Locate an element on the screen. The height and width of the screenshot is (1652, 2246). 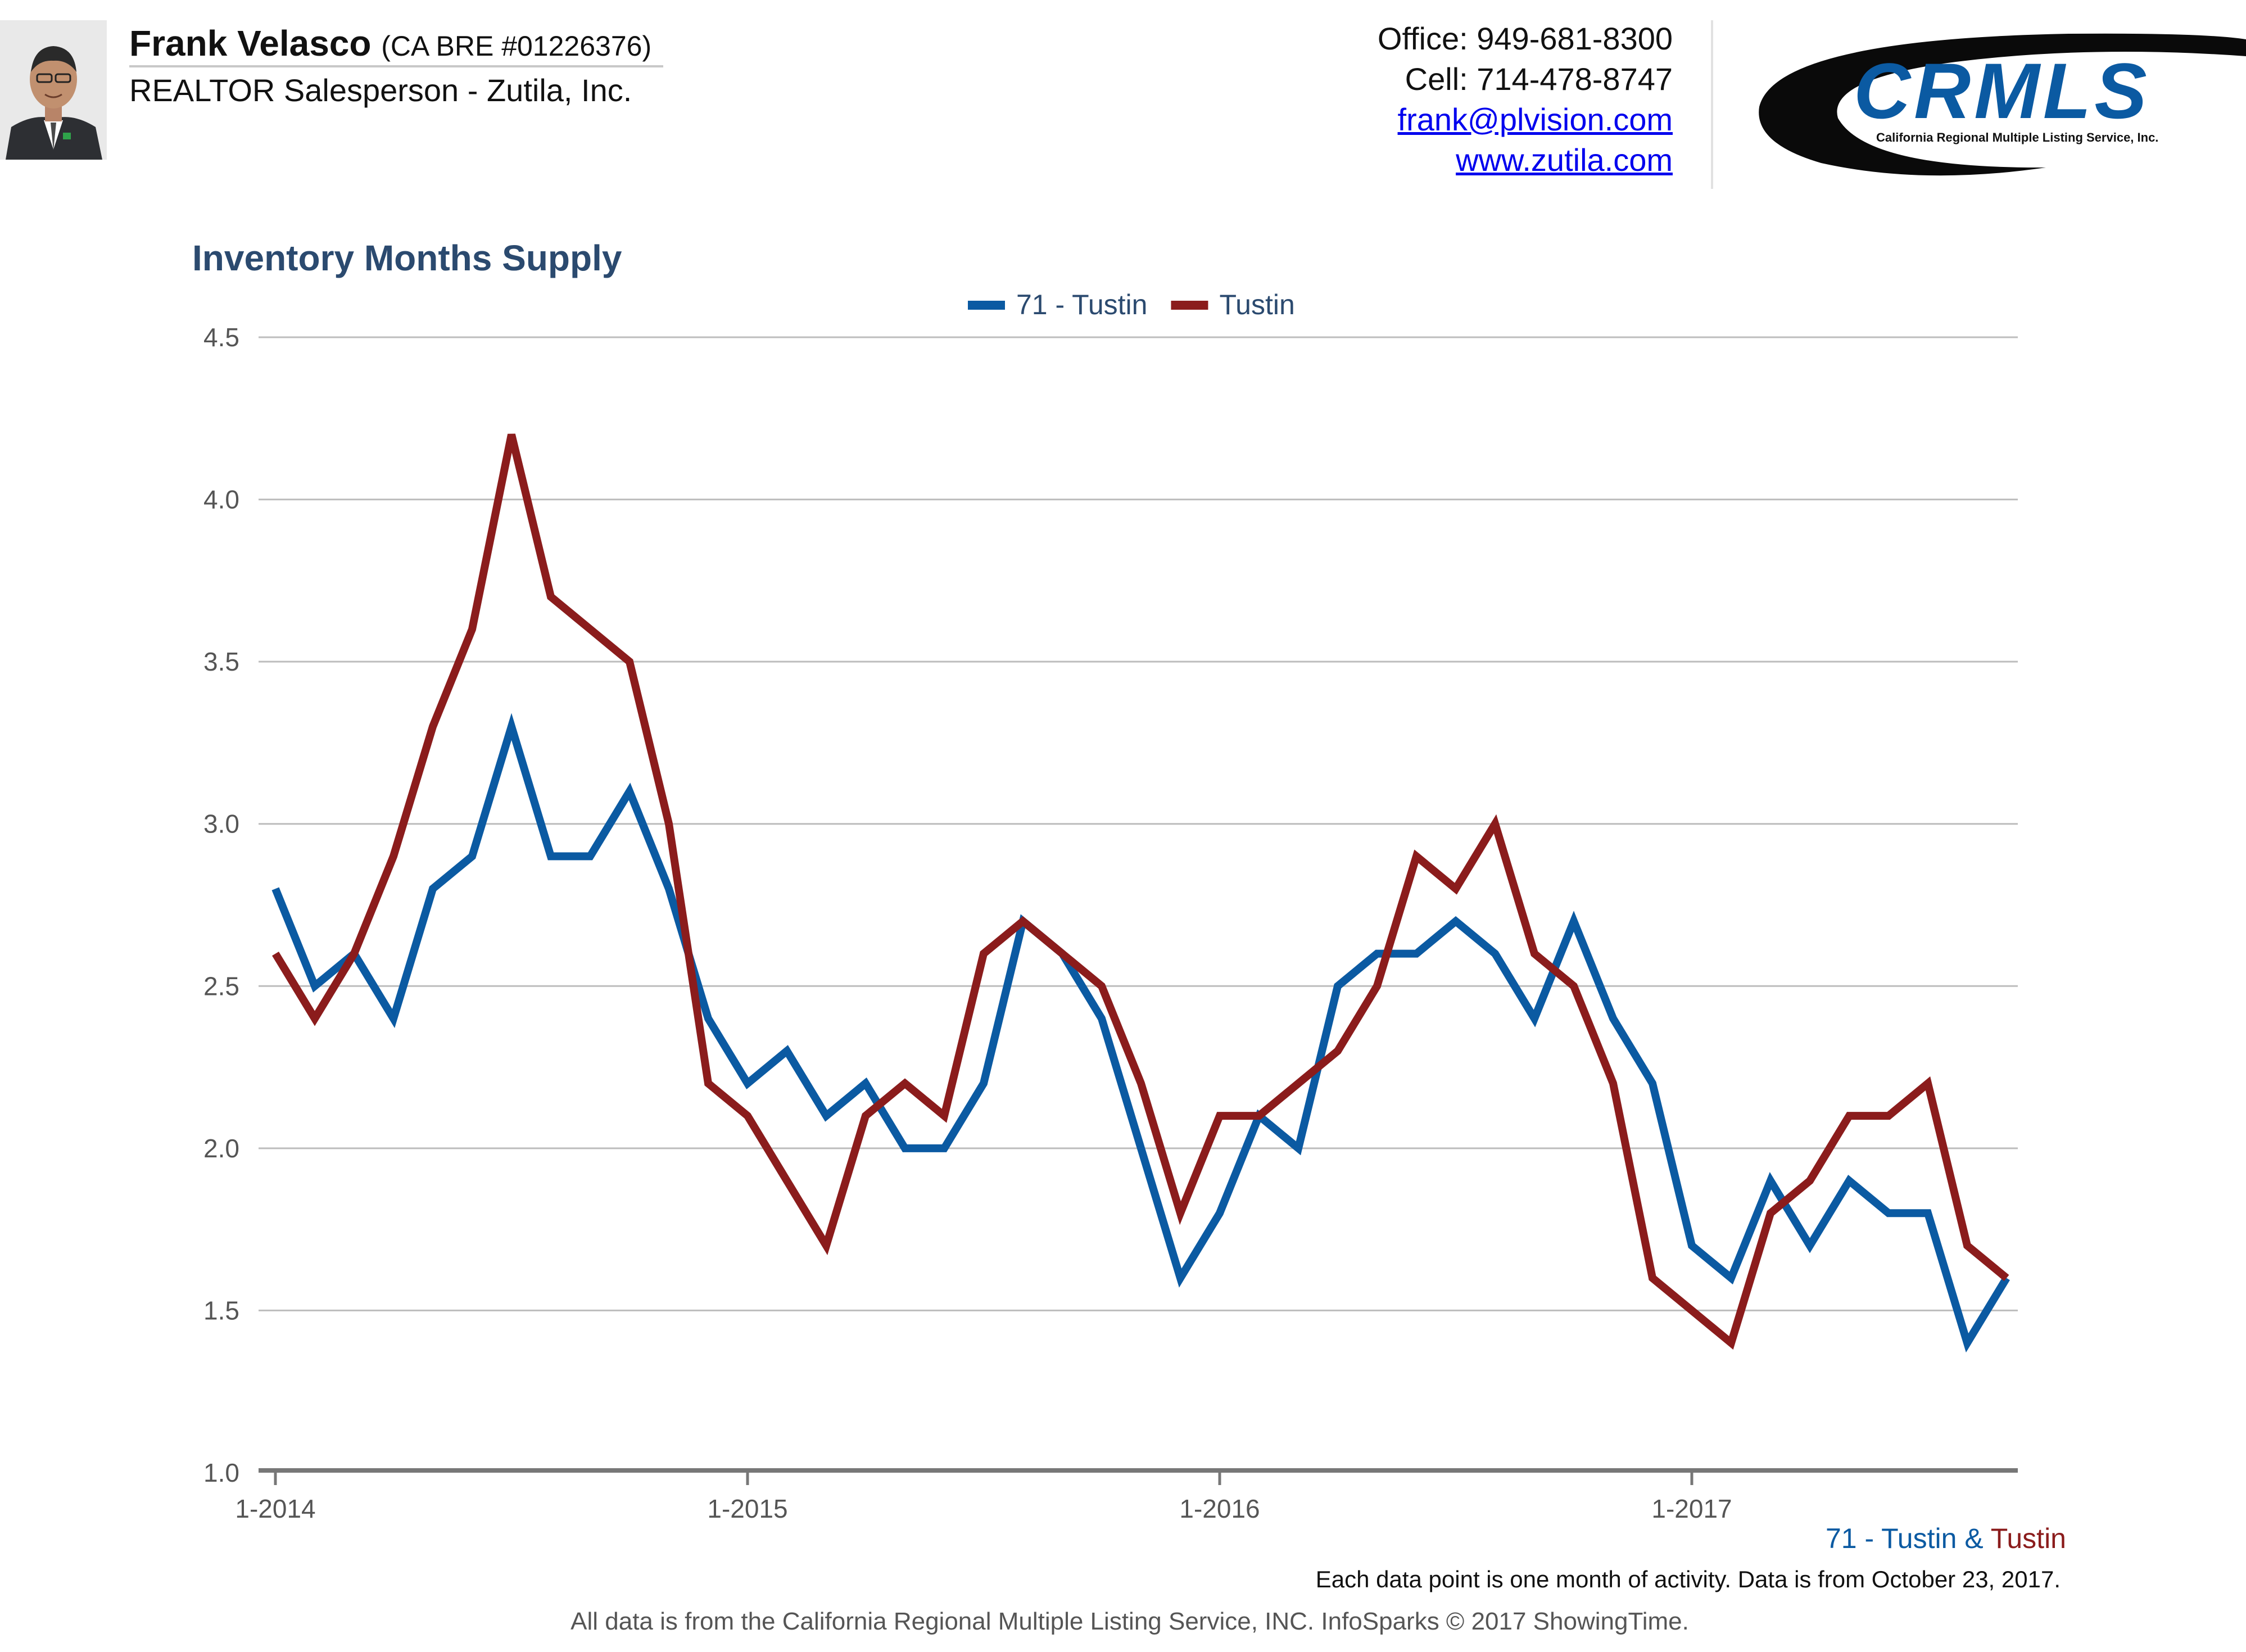
agent-license: (CA BRE #01226376) is located at coordinates (516, 46).